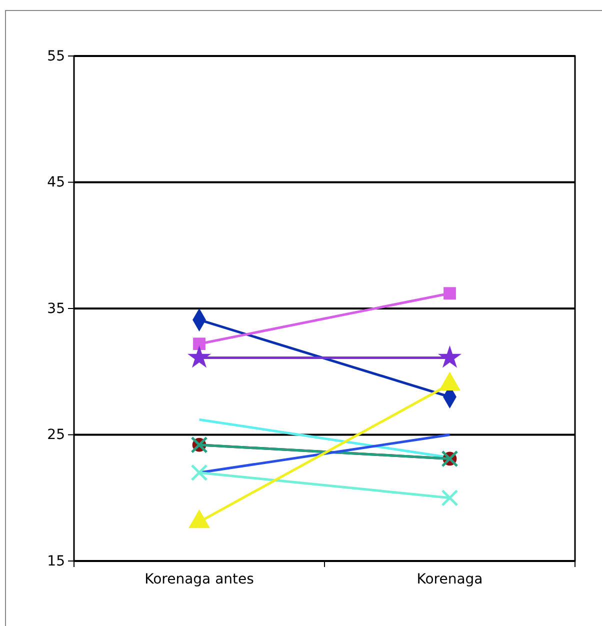 This screenshot has height=626, width=602. I want to click on x-tick-label: Korenaga, so click(449, 580).